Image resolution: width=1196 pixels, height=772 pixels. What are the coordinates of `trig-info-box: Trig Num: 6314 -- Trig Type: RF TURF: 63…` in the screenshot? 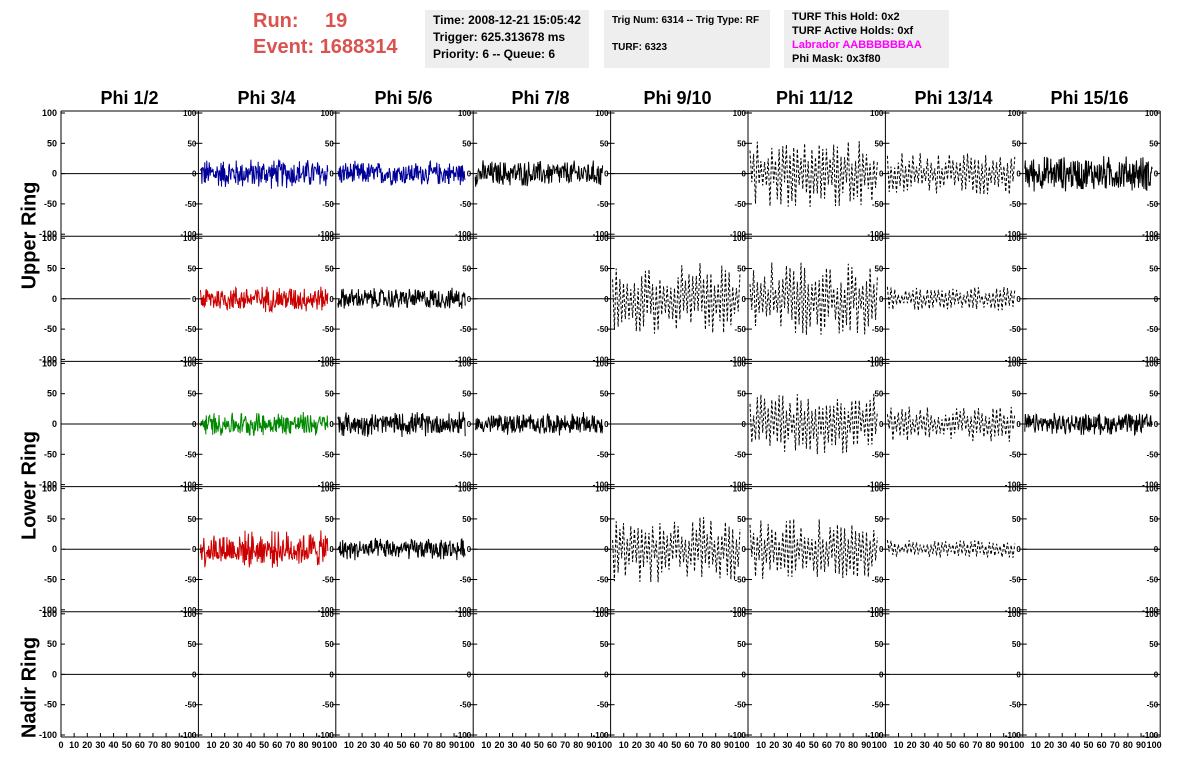 It's located at (687, 39).